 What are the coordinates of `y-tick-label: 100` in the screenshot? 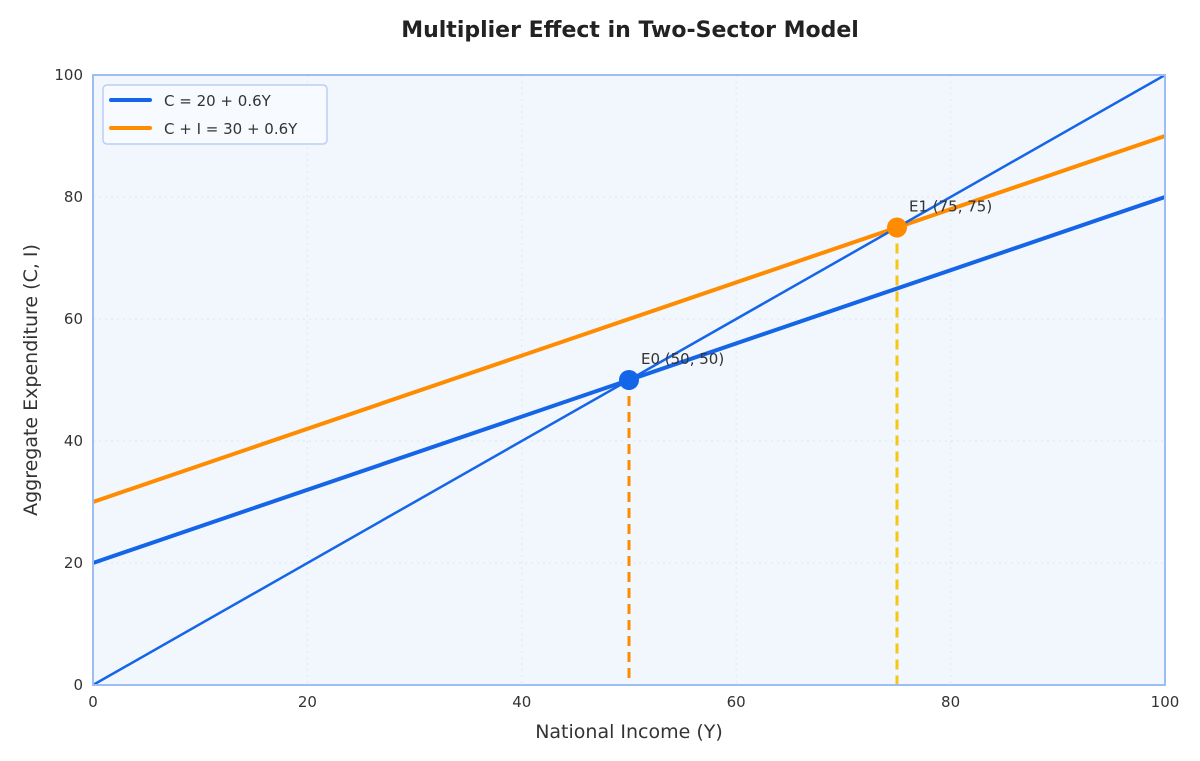 It's located at (68, 75).